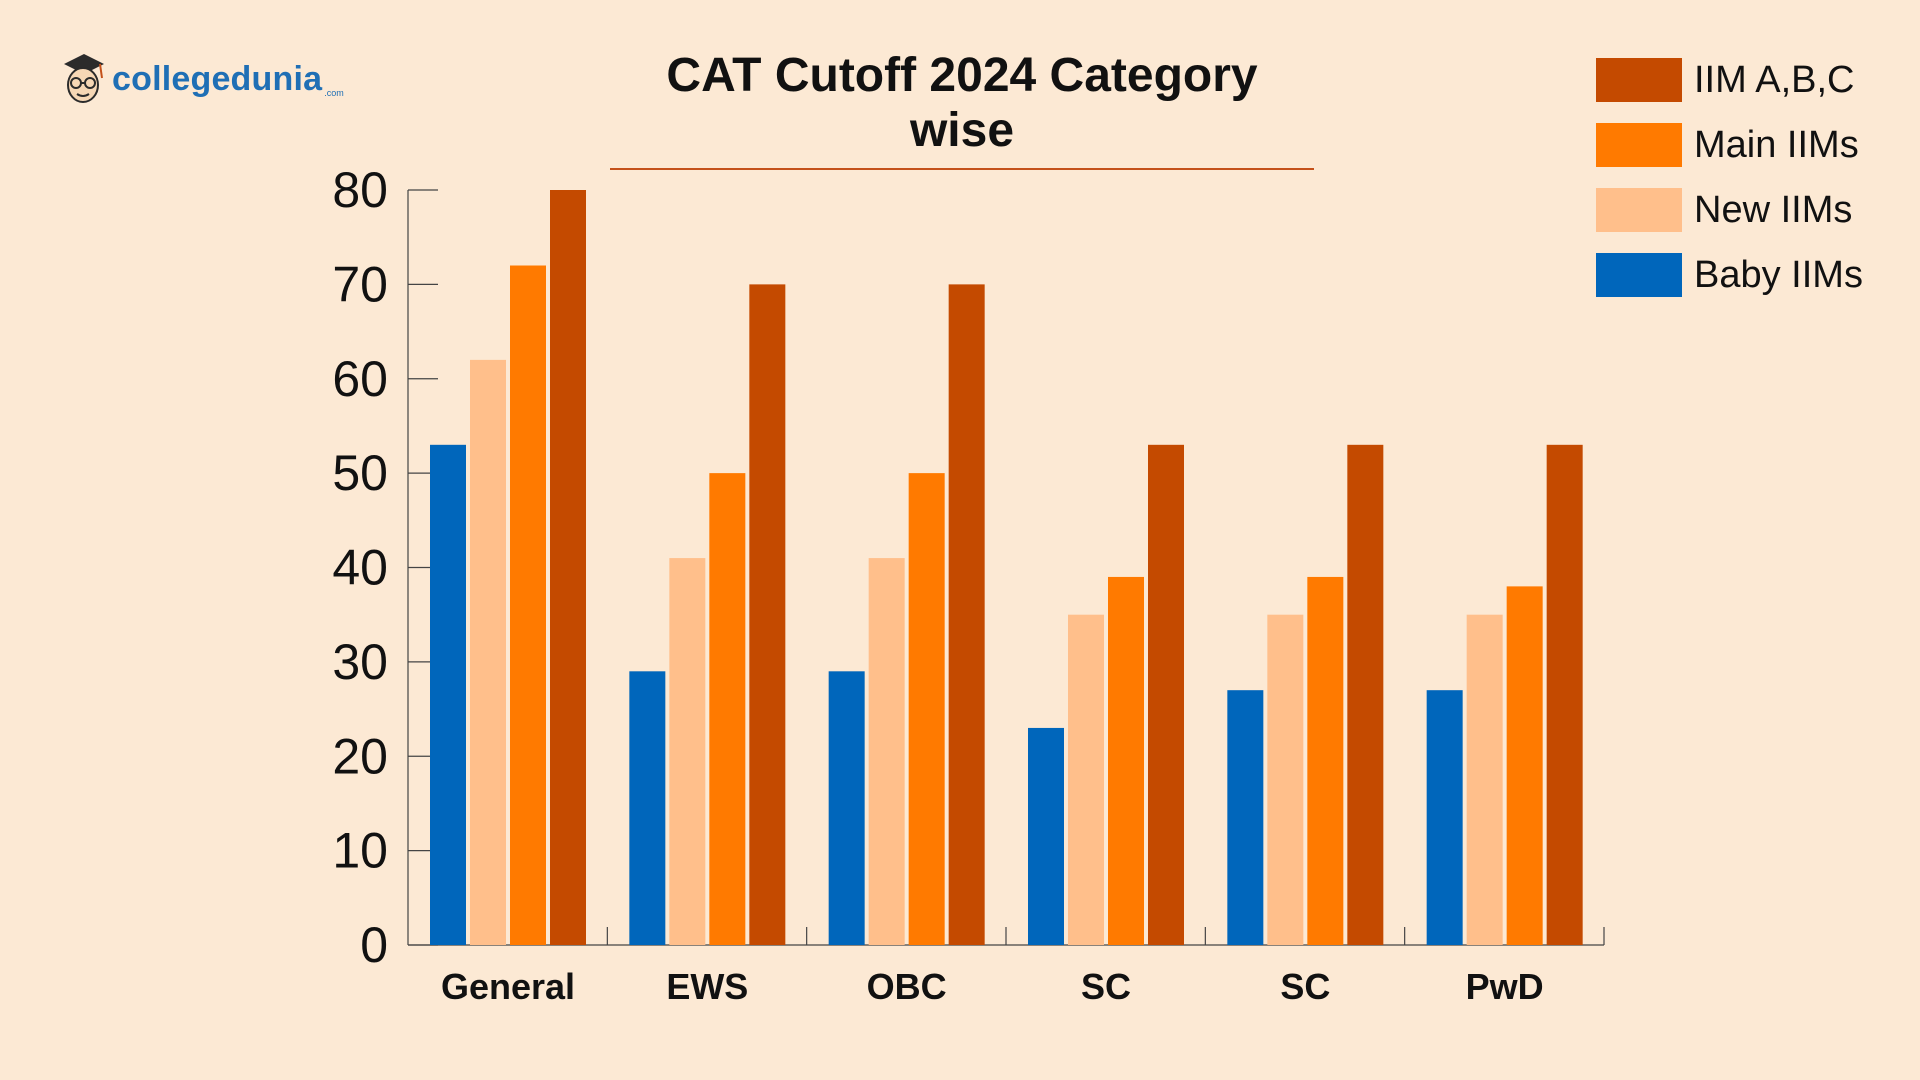  Describe the element at coordinates (1773, 209) in the screenshot. I see `legend-label: New IIMs` at that location.